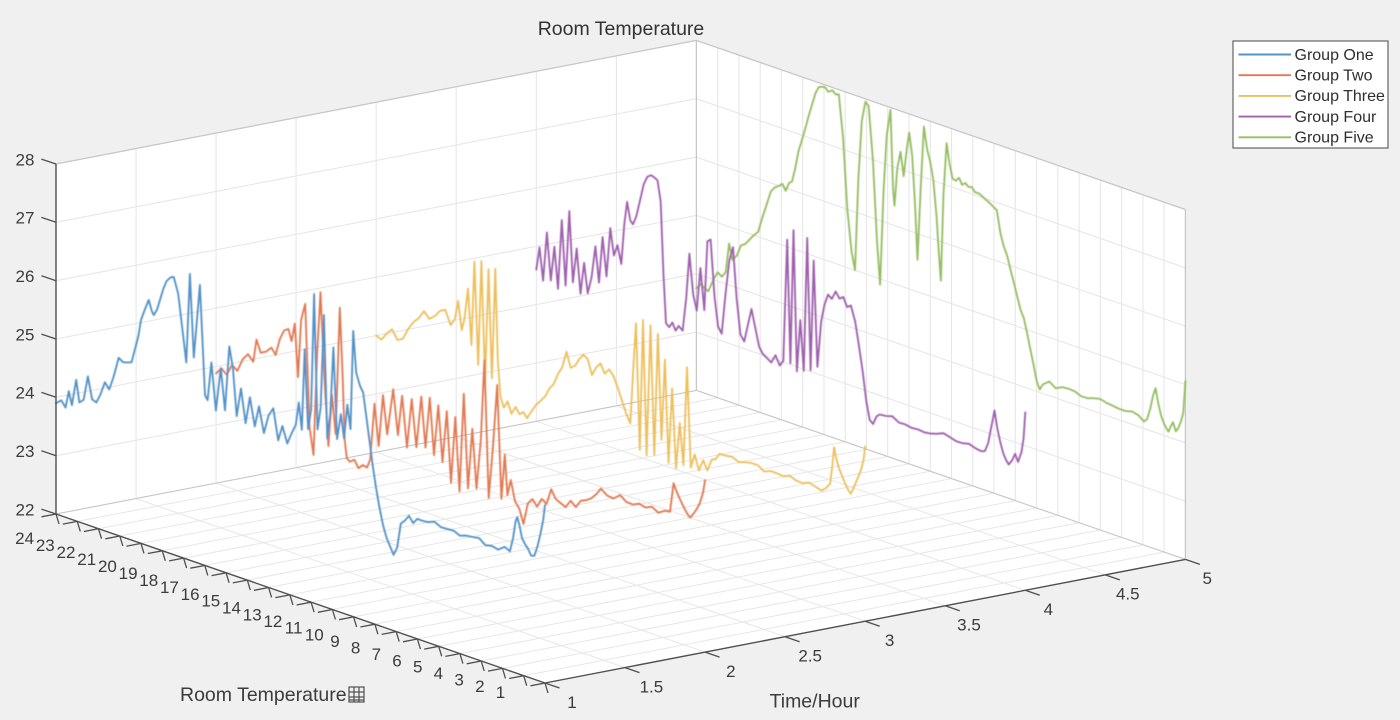 The width and height of the screenshot is (1400, 720). I want to click on svg-text: 19, so click(128, 573).